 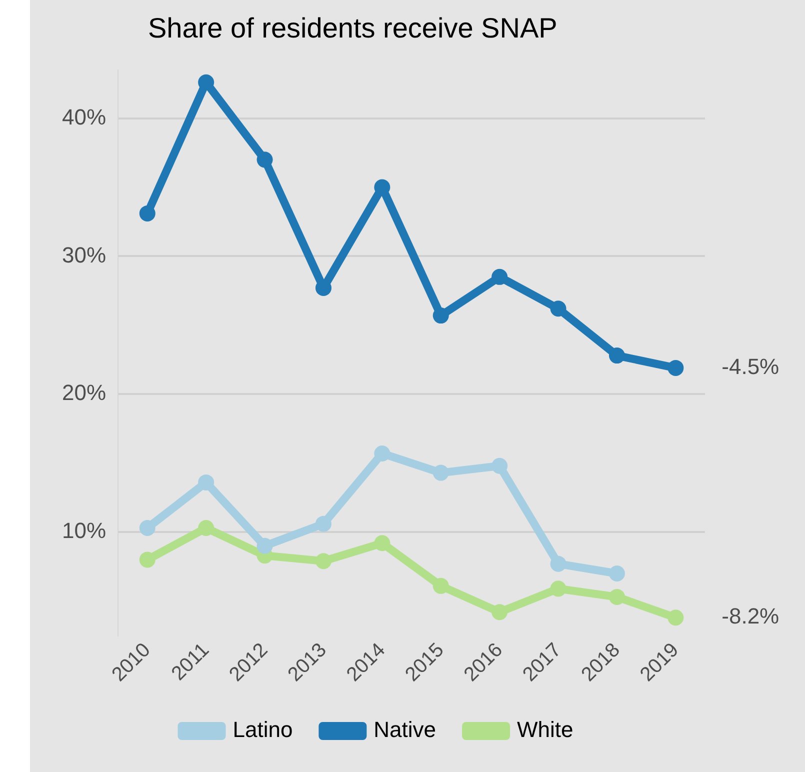 I want to click on y-tick-label: 40%, so click(x=84, y=117).